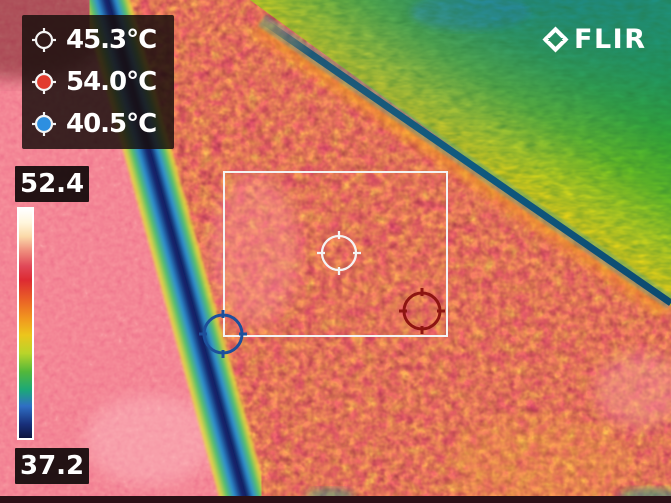 The height and width of the screenshot is (503, 671). I want to click on reading-row-cold-spot: 40.5°C, so click(102, 124).